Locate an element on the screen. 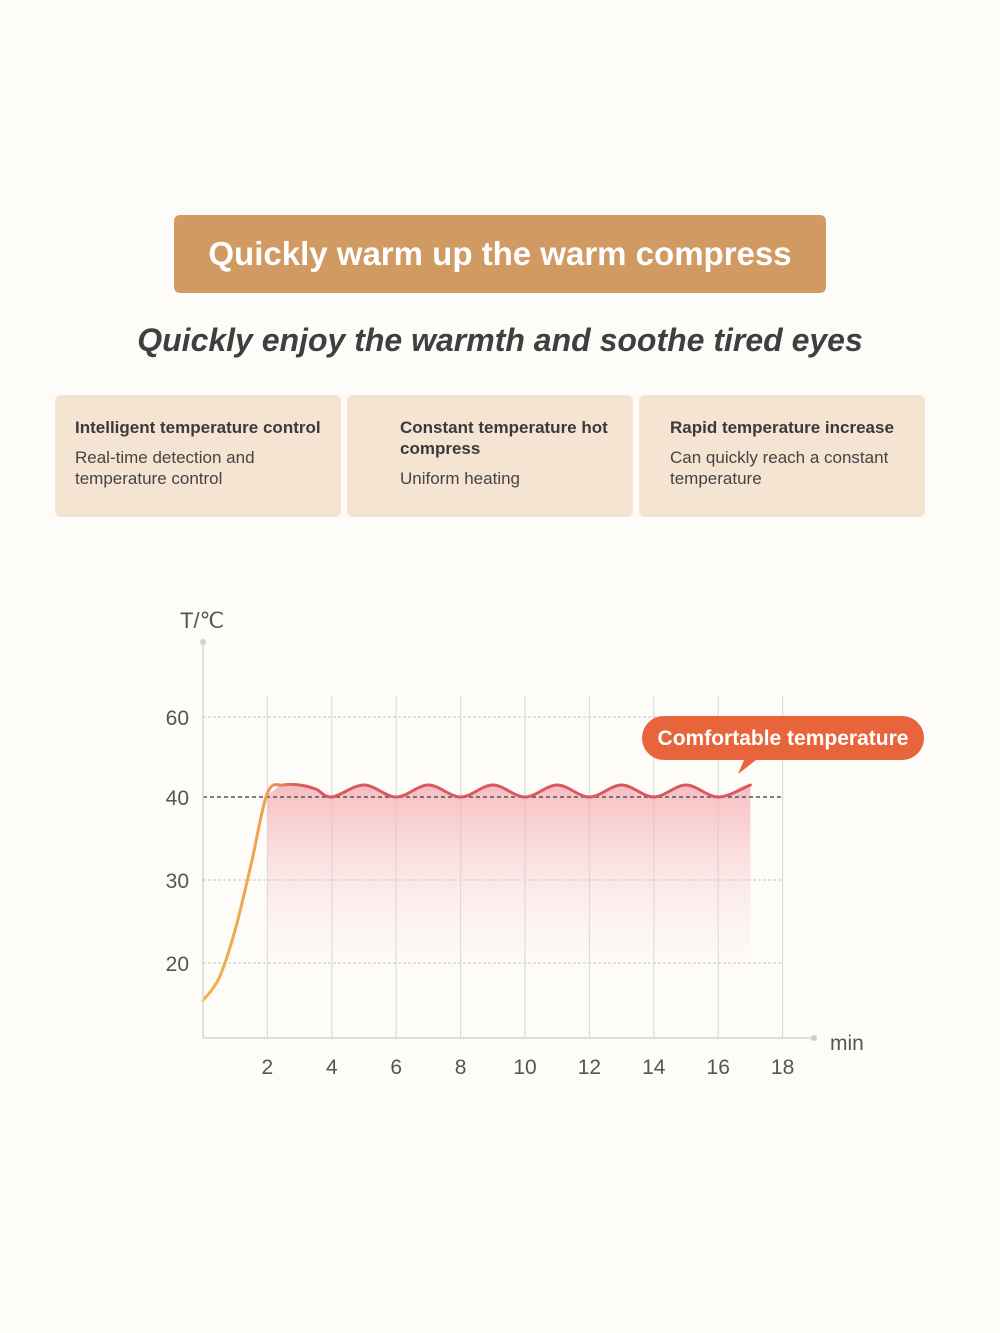 This screenshot has height=1333, width=1000. temperature-series-line is located at coordinates (476, 892).